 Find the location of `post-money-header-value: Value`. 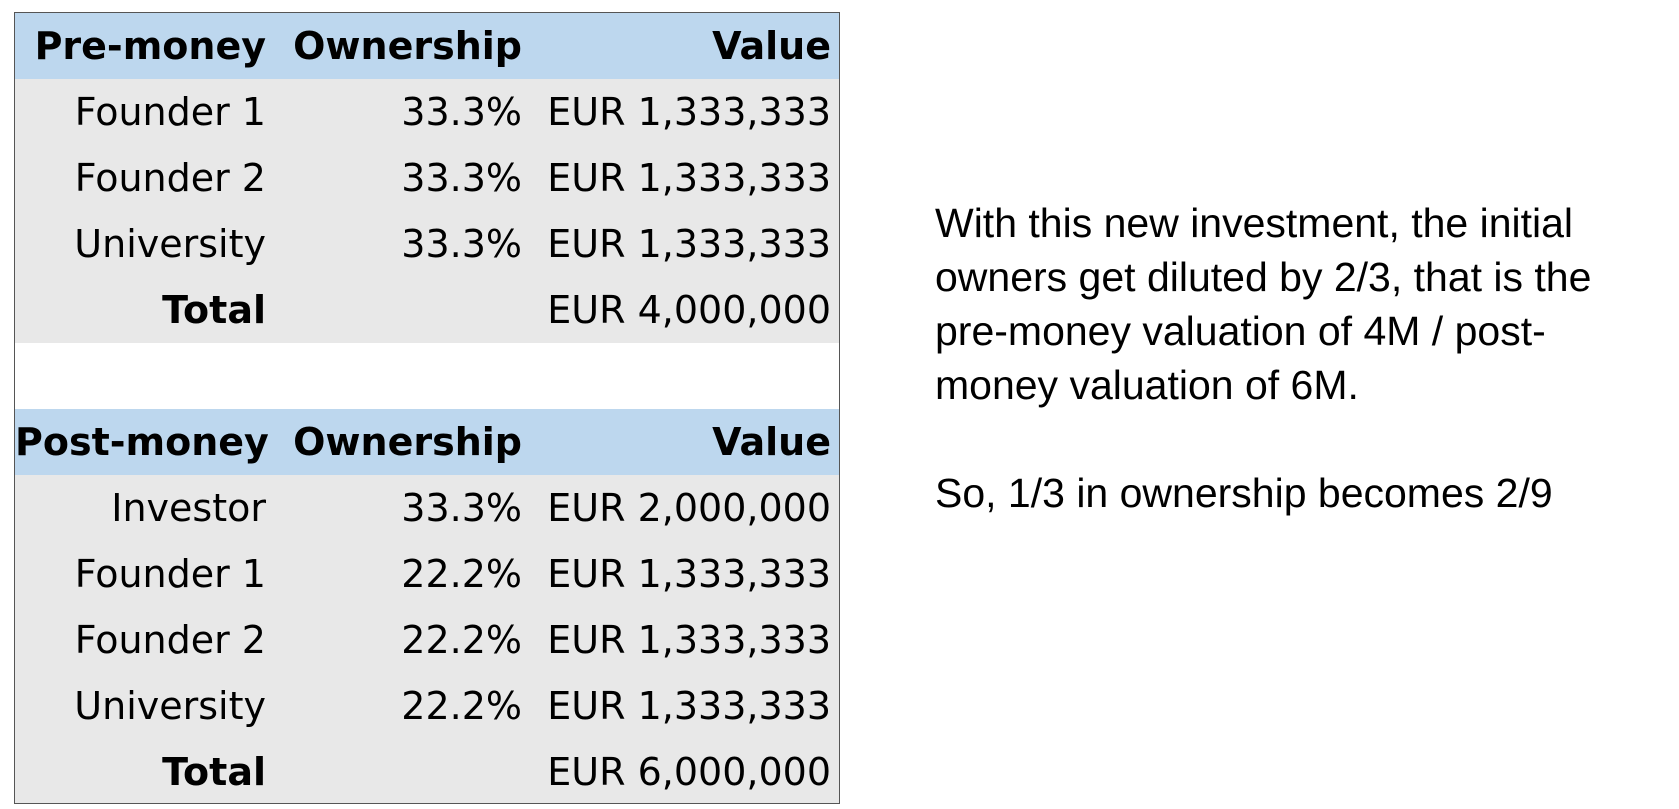

post-money-header-value: Value is located at coordinates (685, 442).